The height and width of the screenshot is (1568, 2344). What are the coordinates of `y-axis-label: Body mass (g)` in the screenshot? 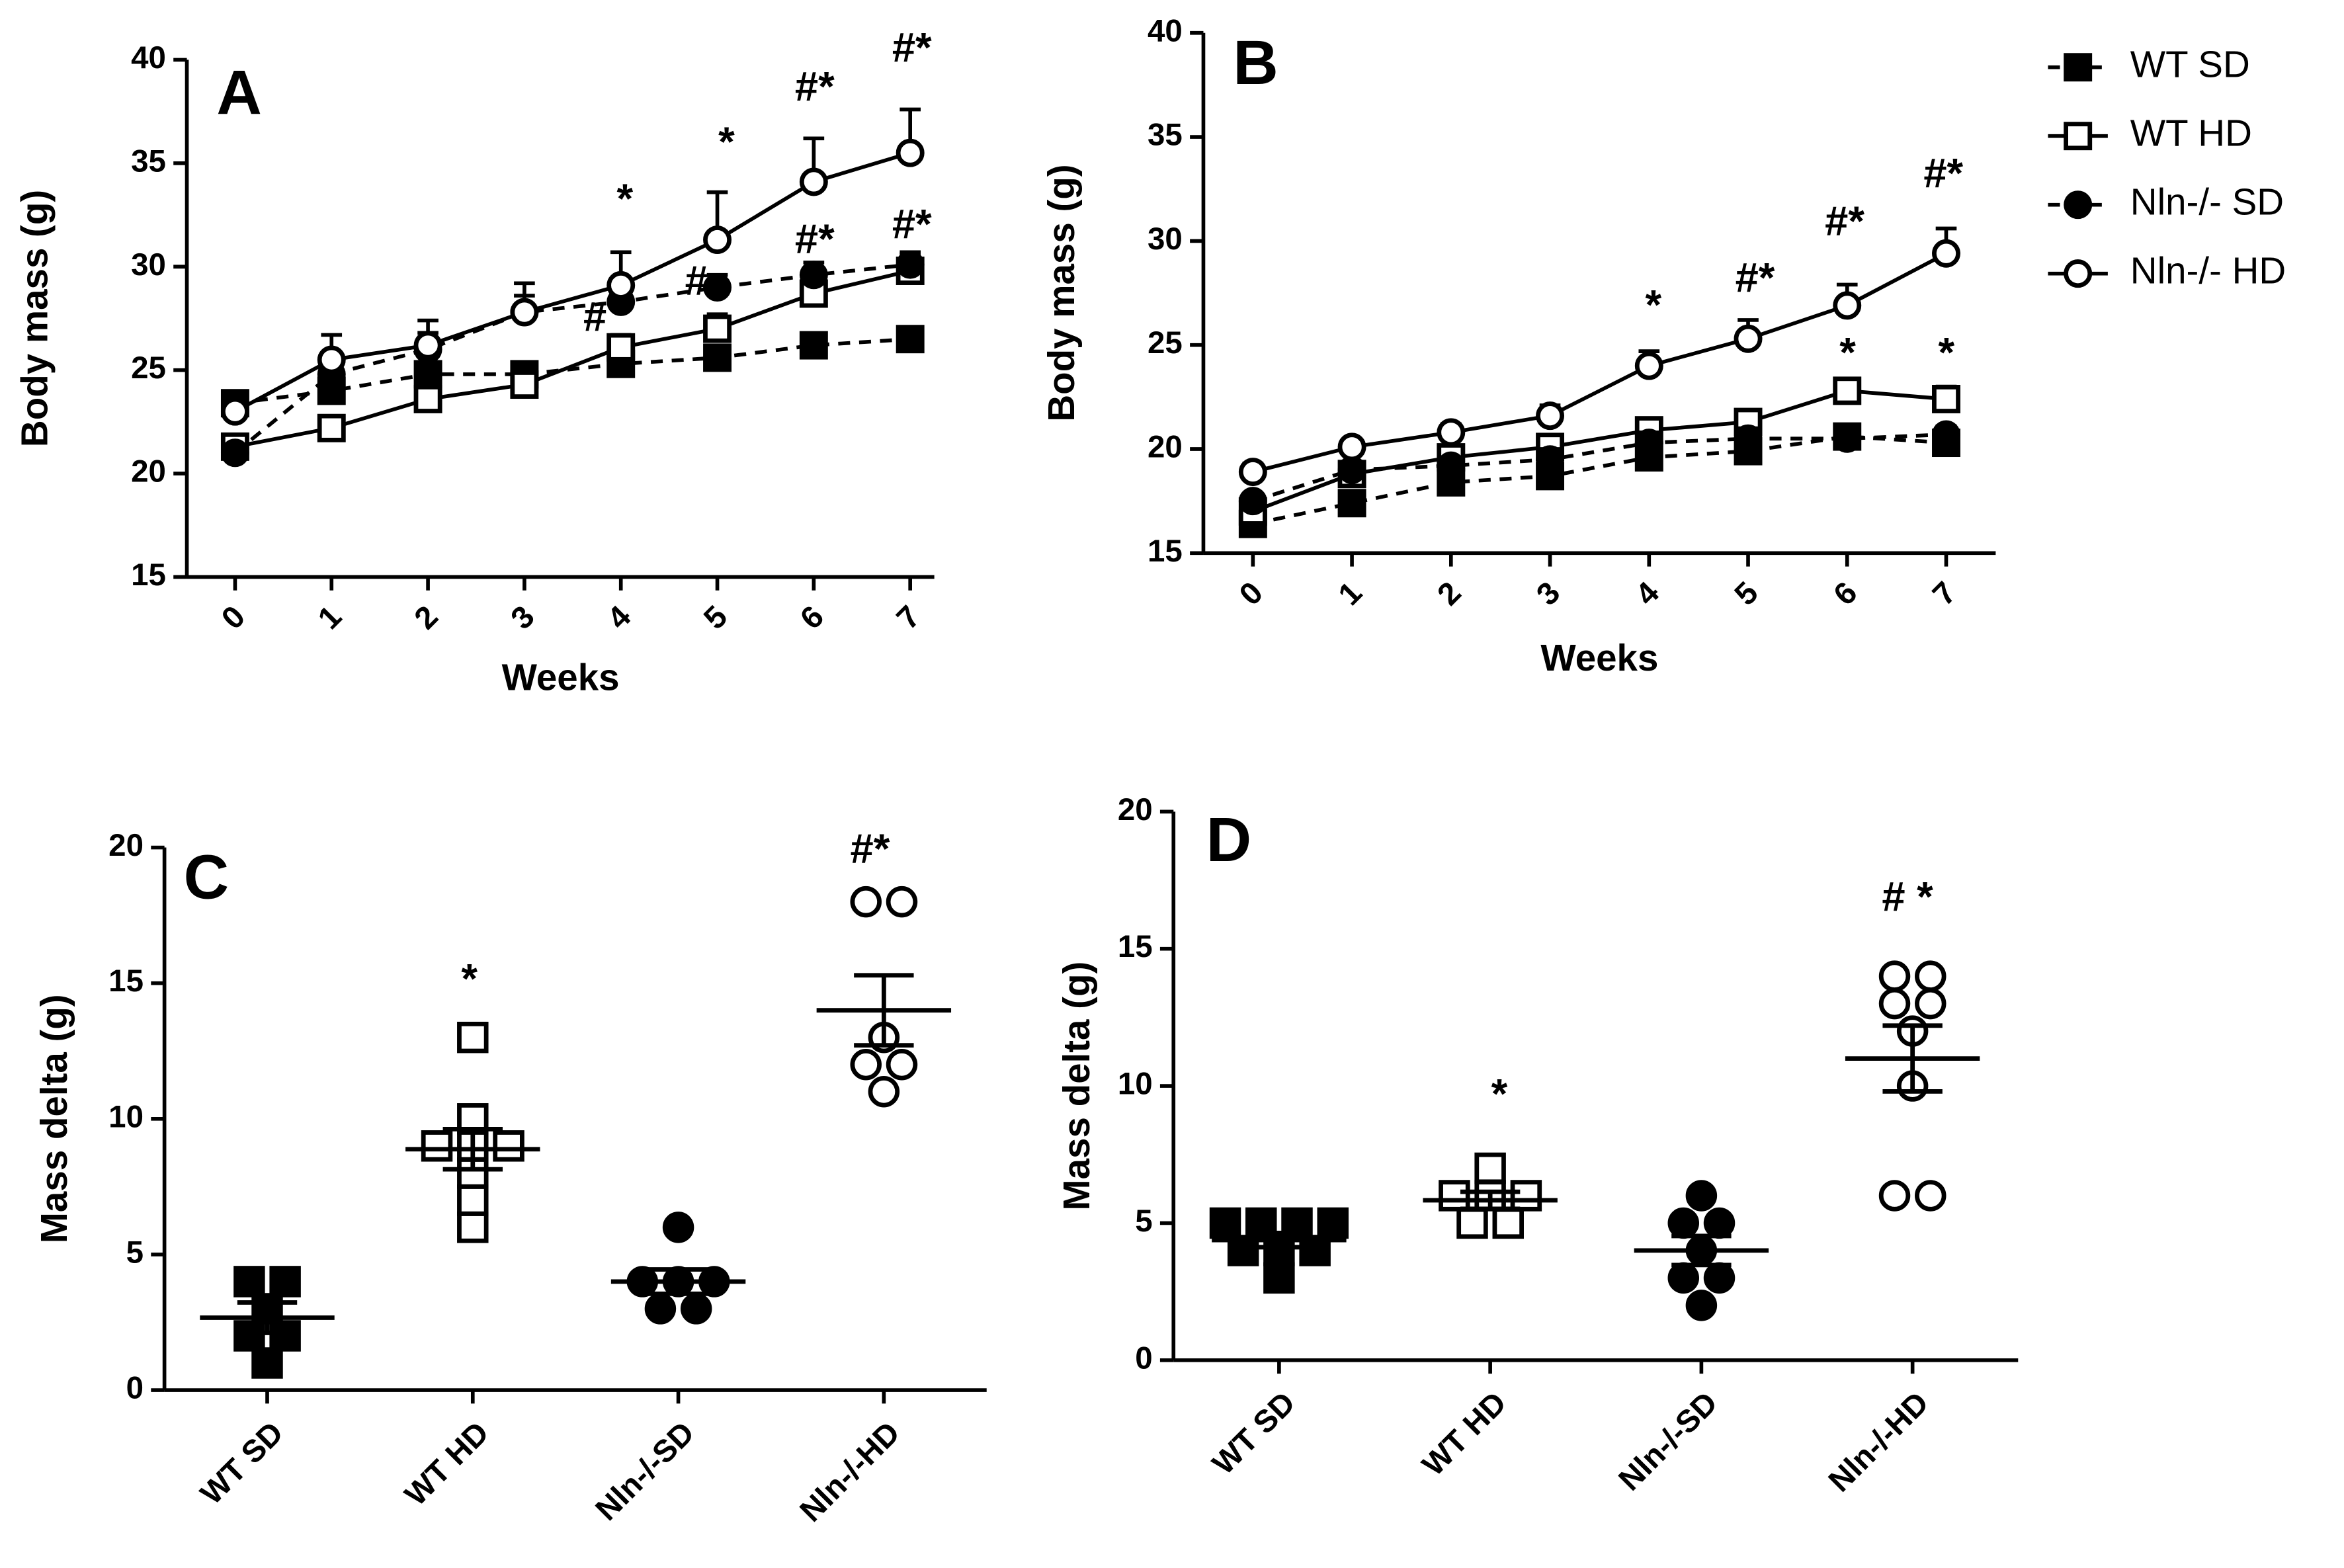 It's located at (34, 318).